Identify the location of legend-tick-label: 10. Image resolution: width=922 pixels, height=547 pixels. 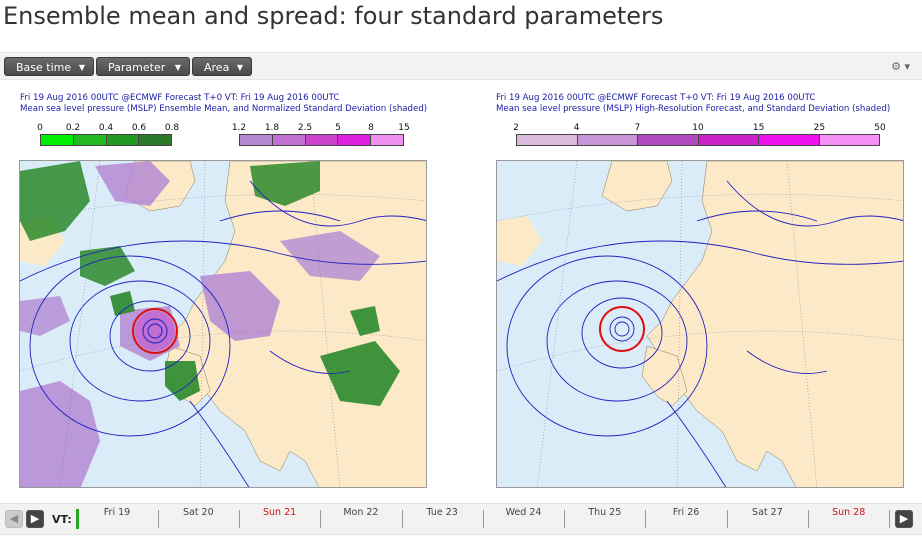
(698, 128).